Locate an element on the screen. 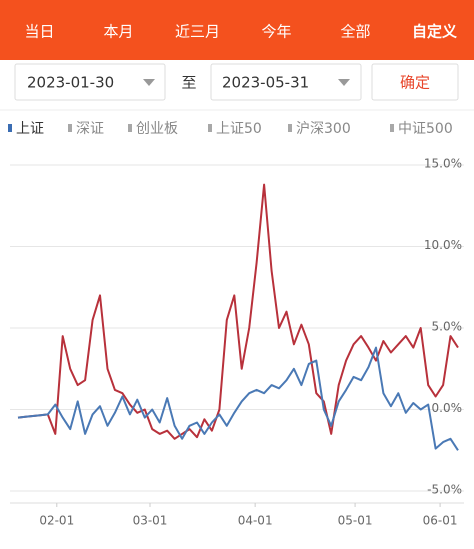 Image resolution: width=474 pixels, height=549 pixels. y-tick-label: 5.0% is located at coordinates (447, 327).